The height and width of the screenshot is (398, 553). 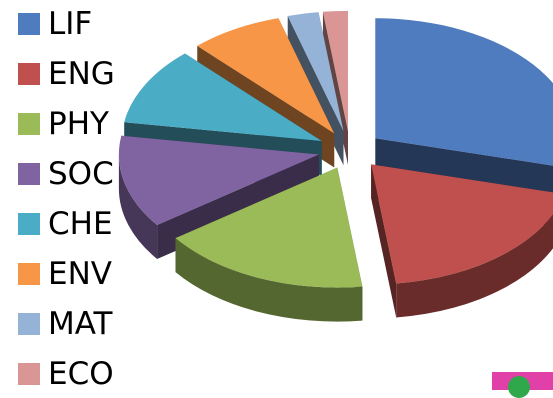 I want to click on pie-slice-top-che, so click(x=223, y=97).